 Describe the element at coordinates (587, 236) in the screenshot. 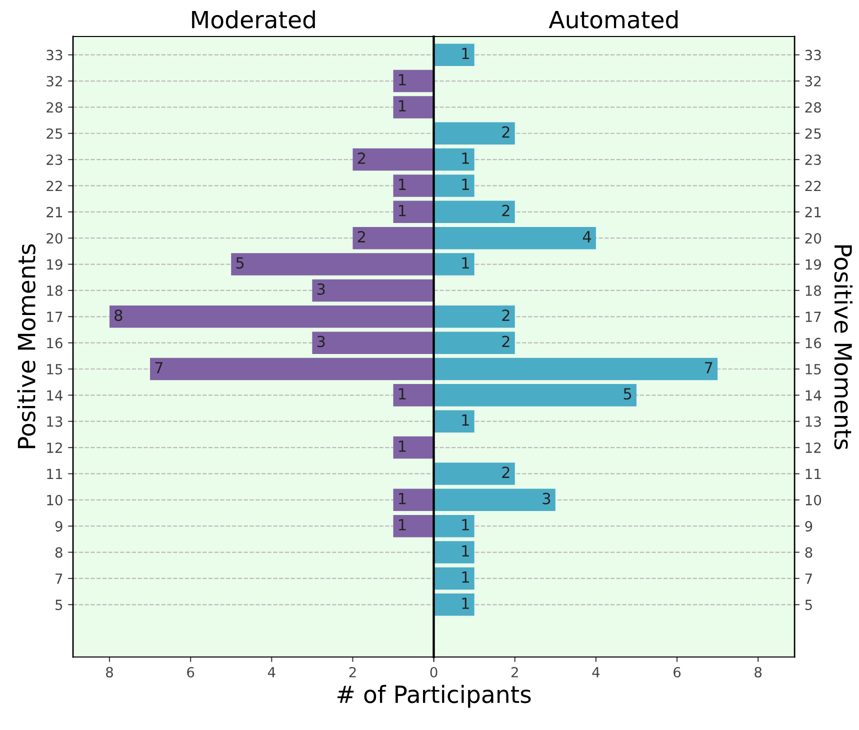

I see `data-label: 4` at that location.